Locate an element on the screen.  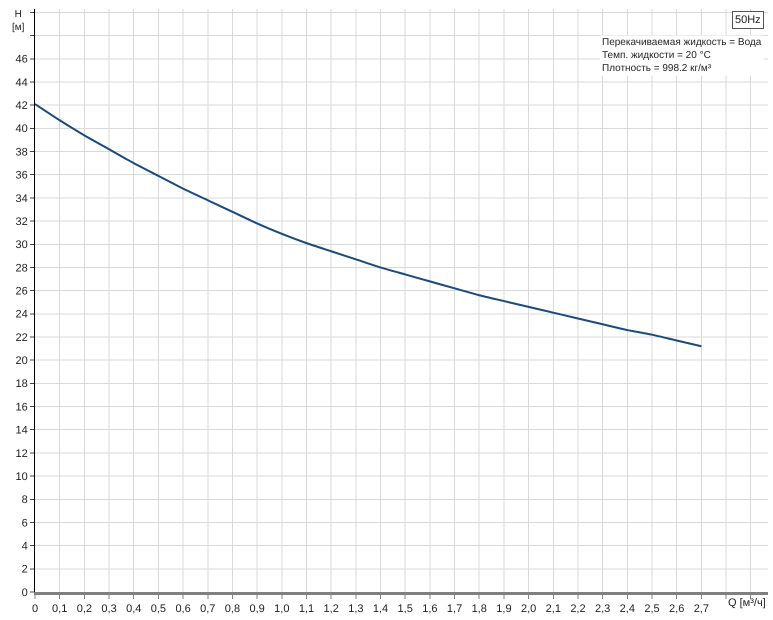
y-tick-label: 4 is located at coordinates (25, 546).